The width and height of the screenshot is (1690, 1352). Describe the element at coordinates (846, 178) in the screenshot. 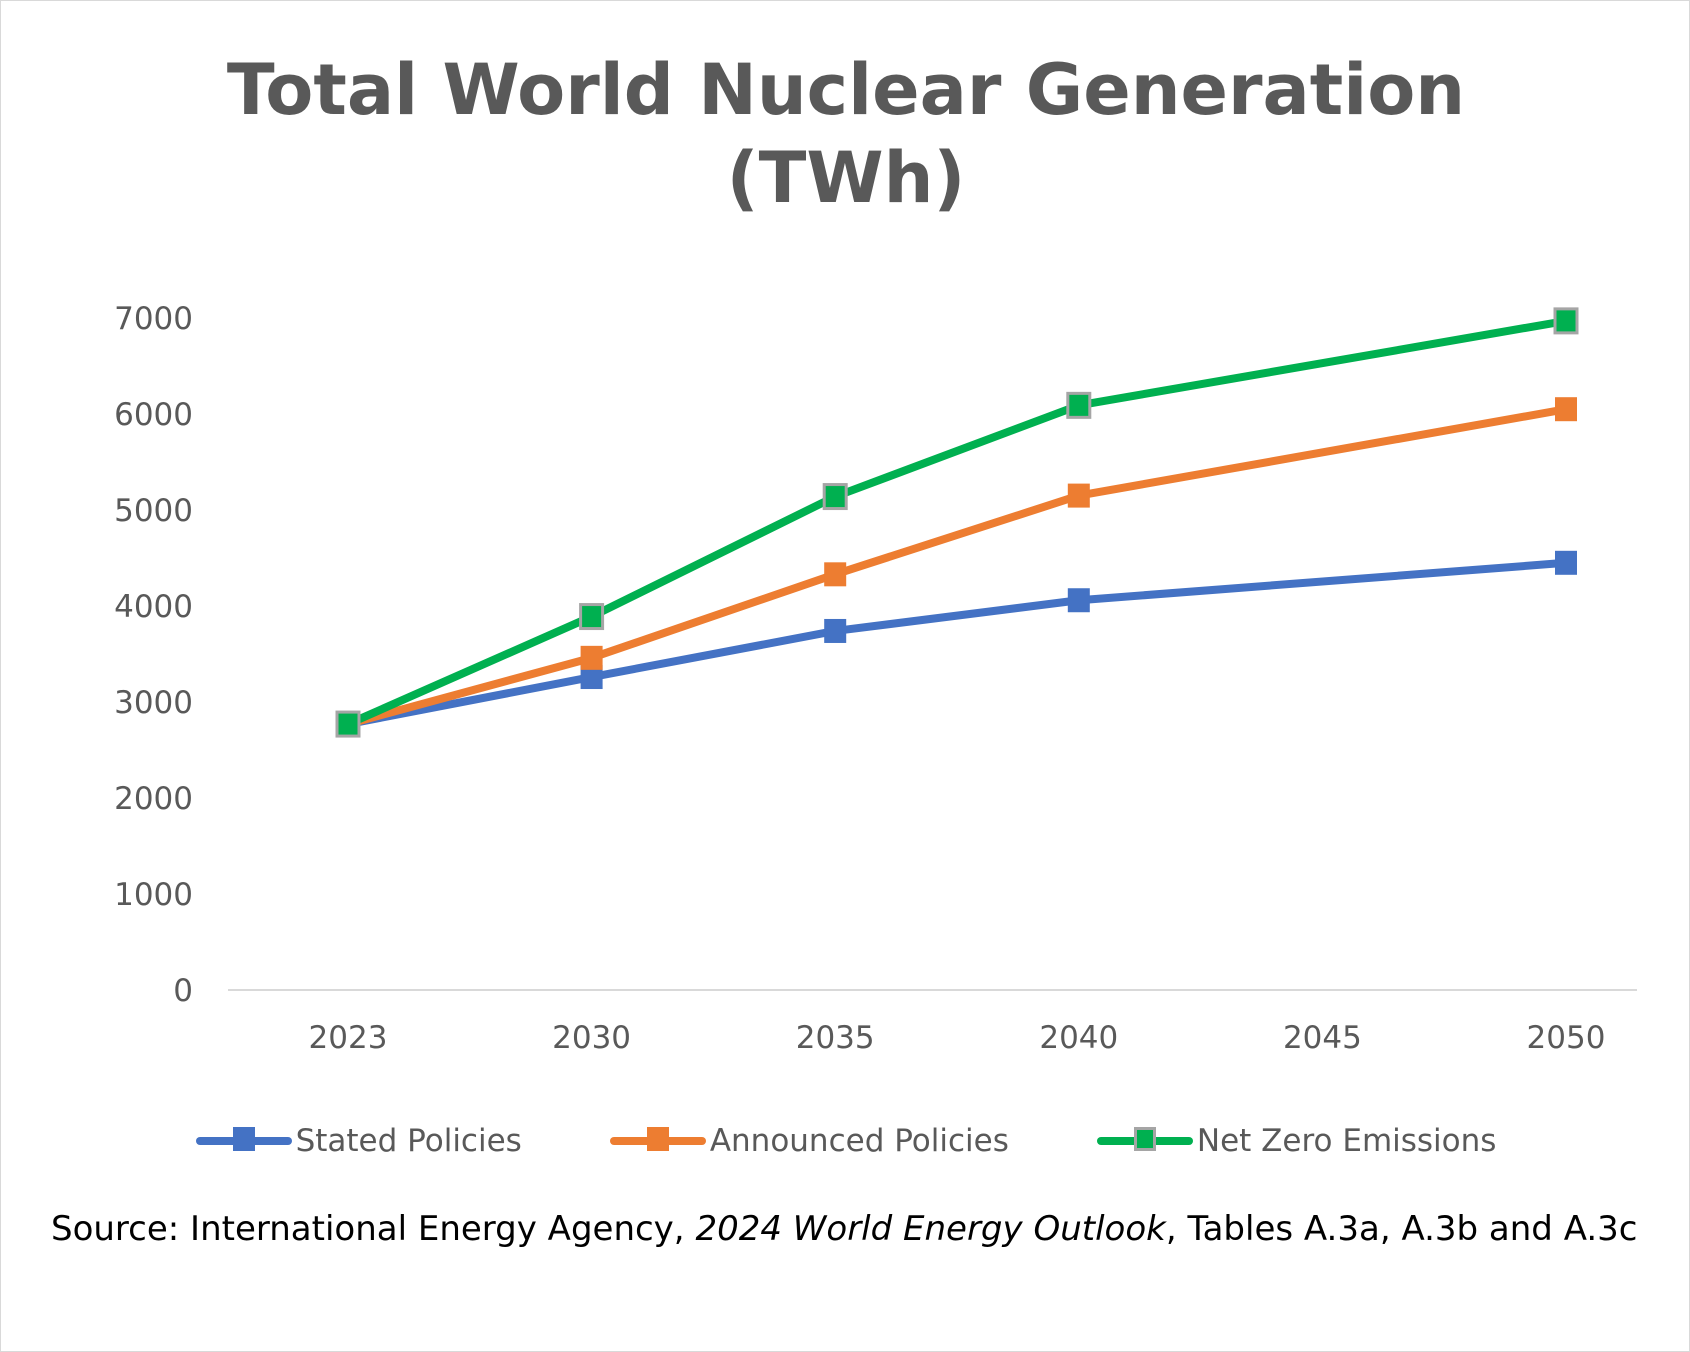

I see `title-line-2: (TWh)` at that location.